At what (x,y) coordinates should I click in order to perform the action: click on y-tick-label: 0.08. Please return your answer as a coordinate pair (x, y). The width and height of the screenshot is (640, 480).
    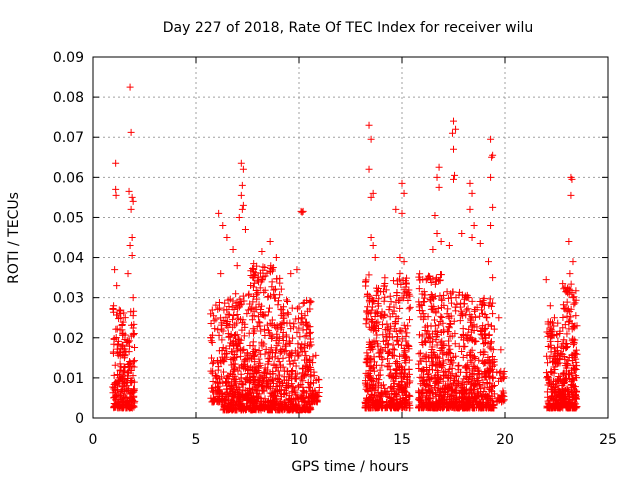
    Looking at the image, I should click on (68, 98).